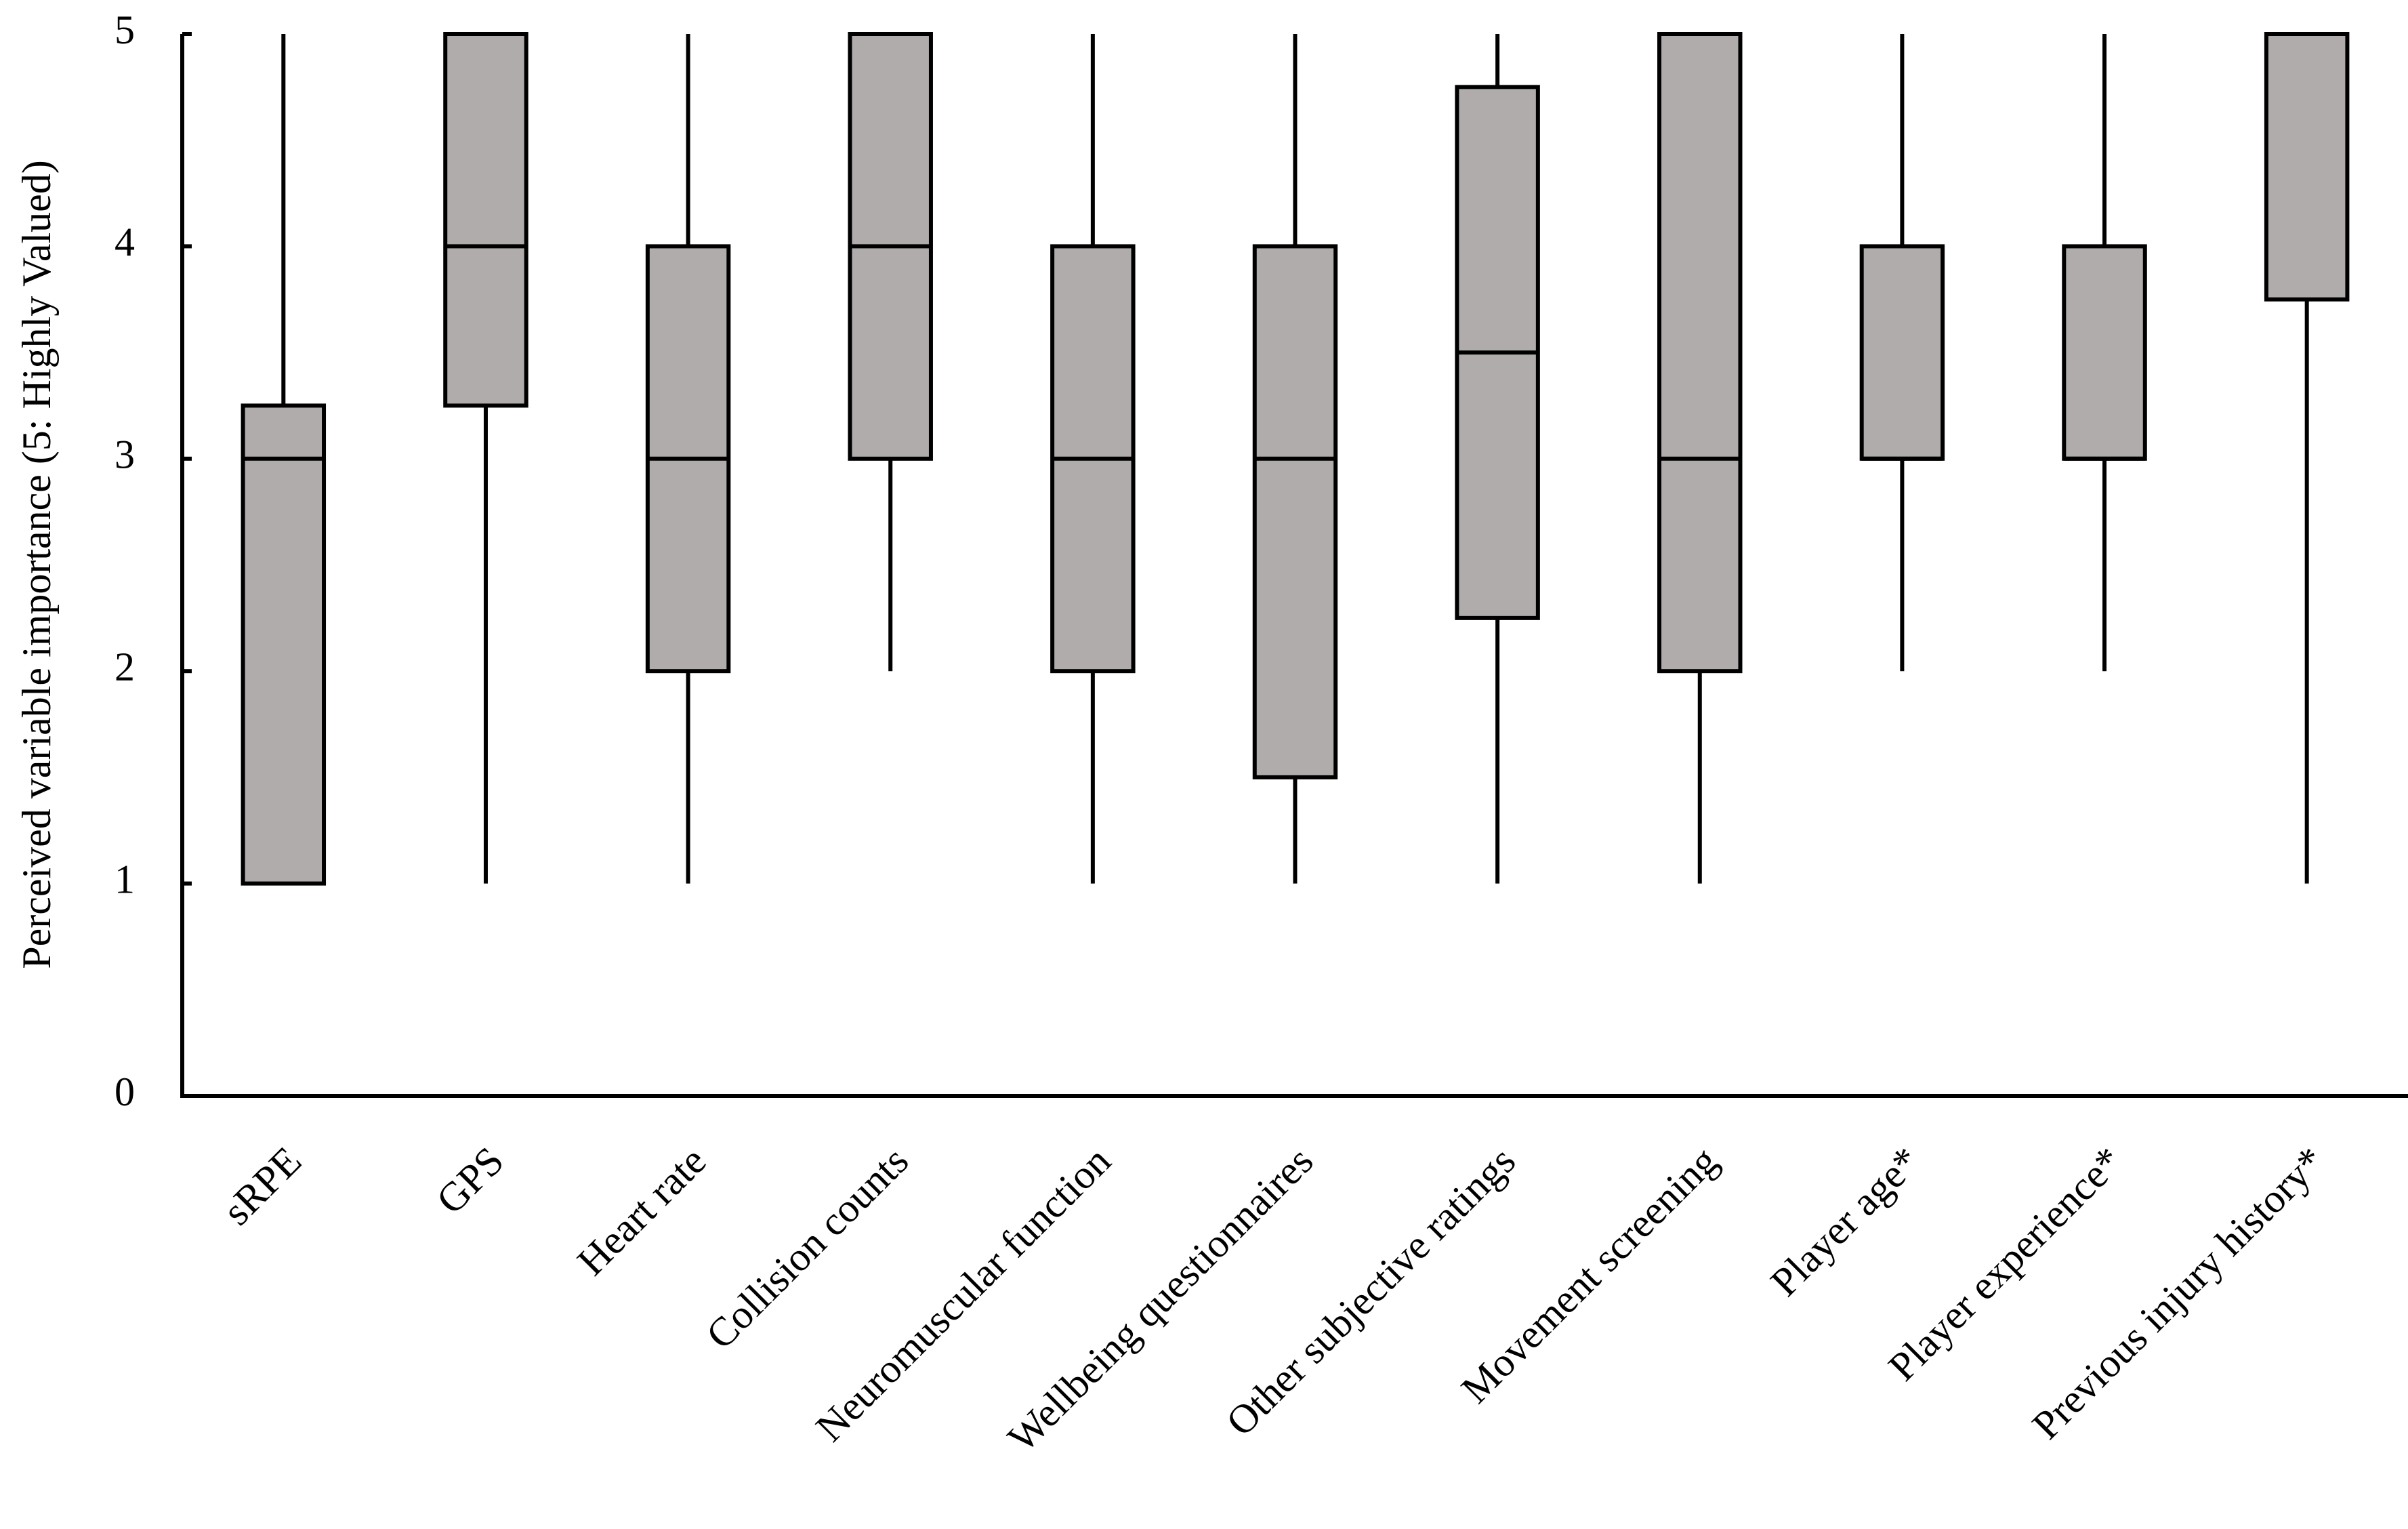  Describe the element at coordinates (1845, 1221) in the screenshot. I see `x-tick-label: Player age*` at that location.